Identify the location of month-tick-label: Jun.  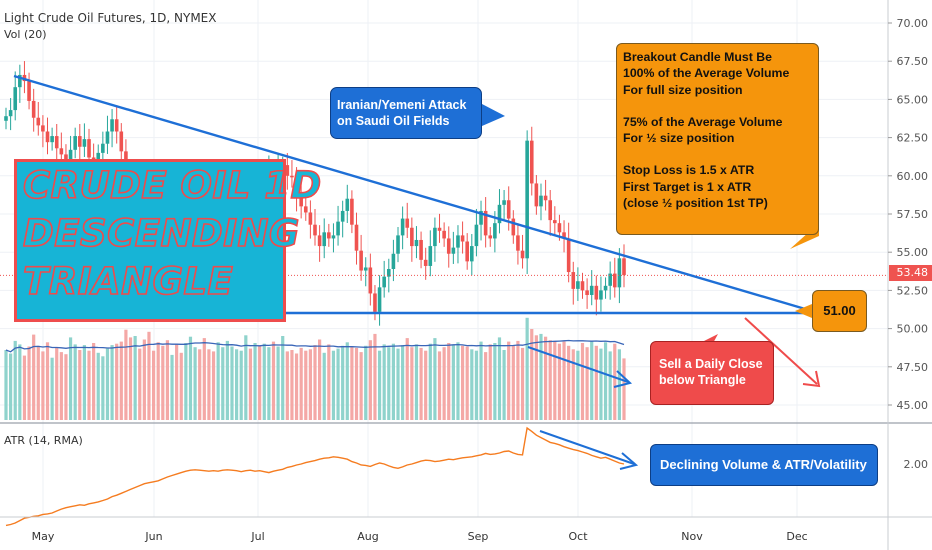
(153, 536).